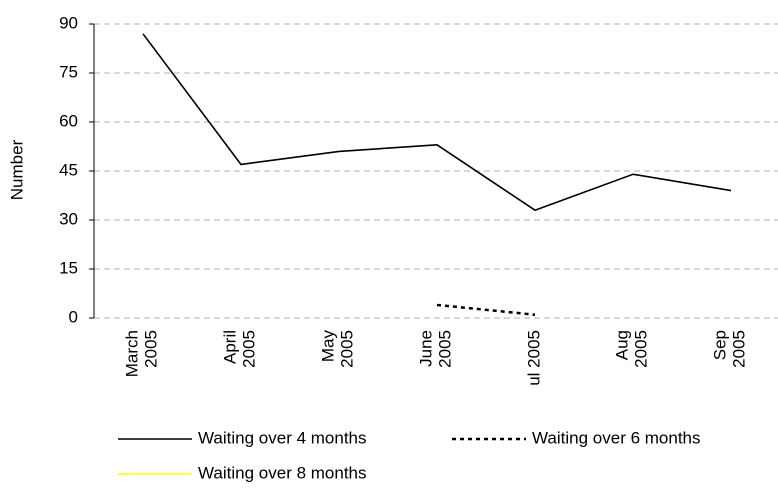  Describe the element at coordinates (533, 358) in the screenshot. I see `x-tick-label: ul 2005` at that location.